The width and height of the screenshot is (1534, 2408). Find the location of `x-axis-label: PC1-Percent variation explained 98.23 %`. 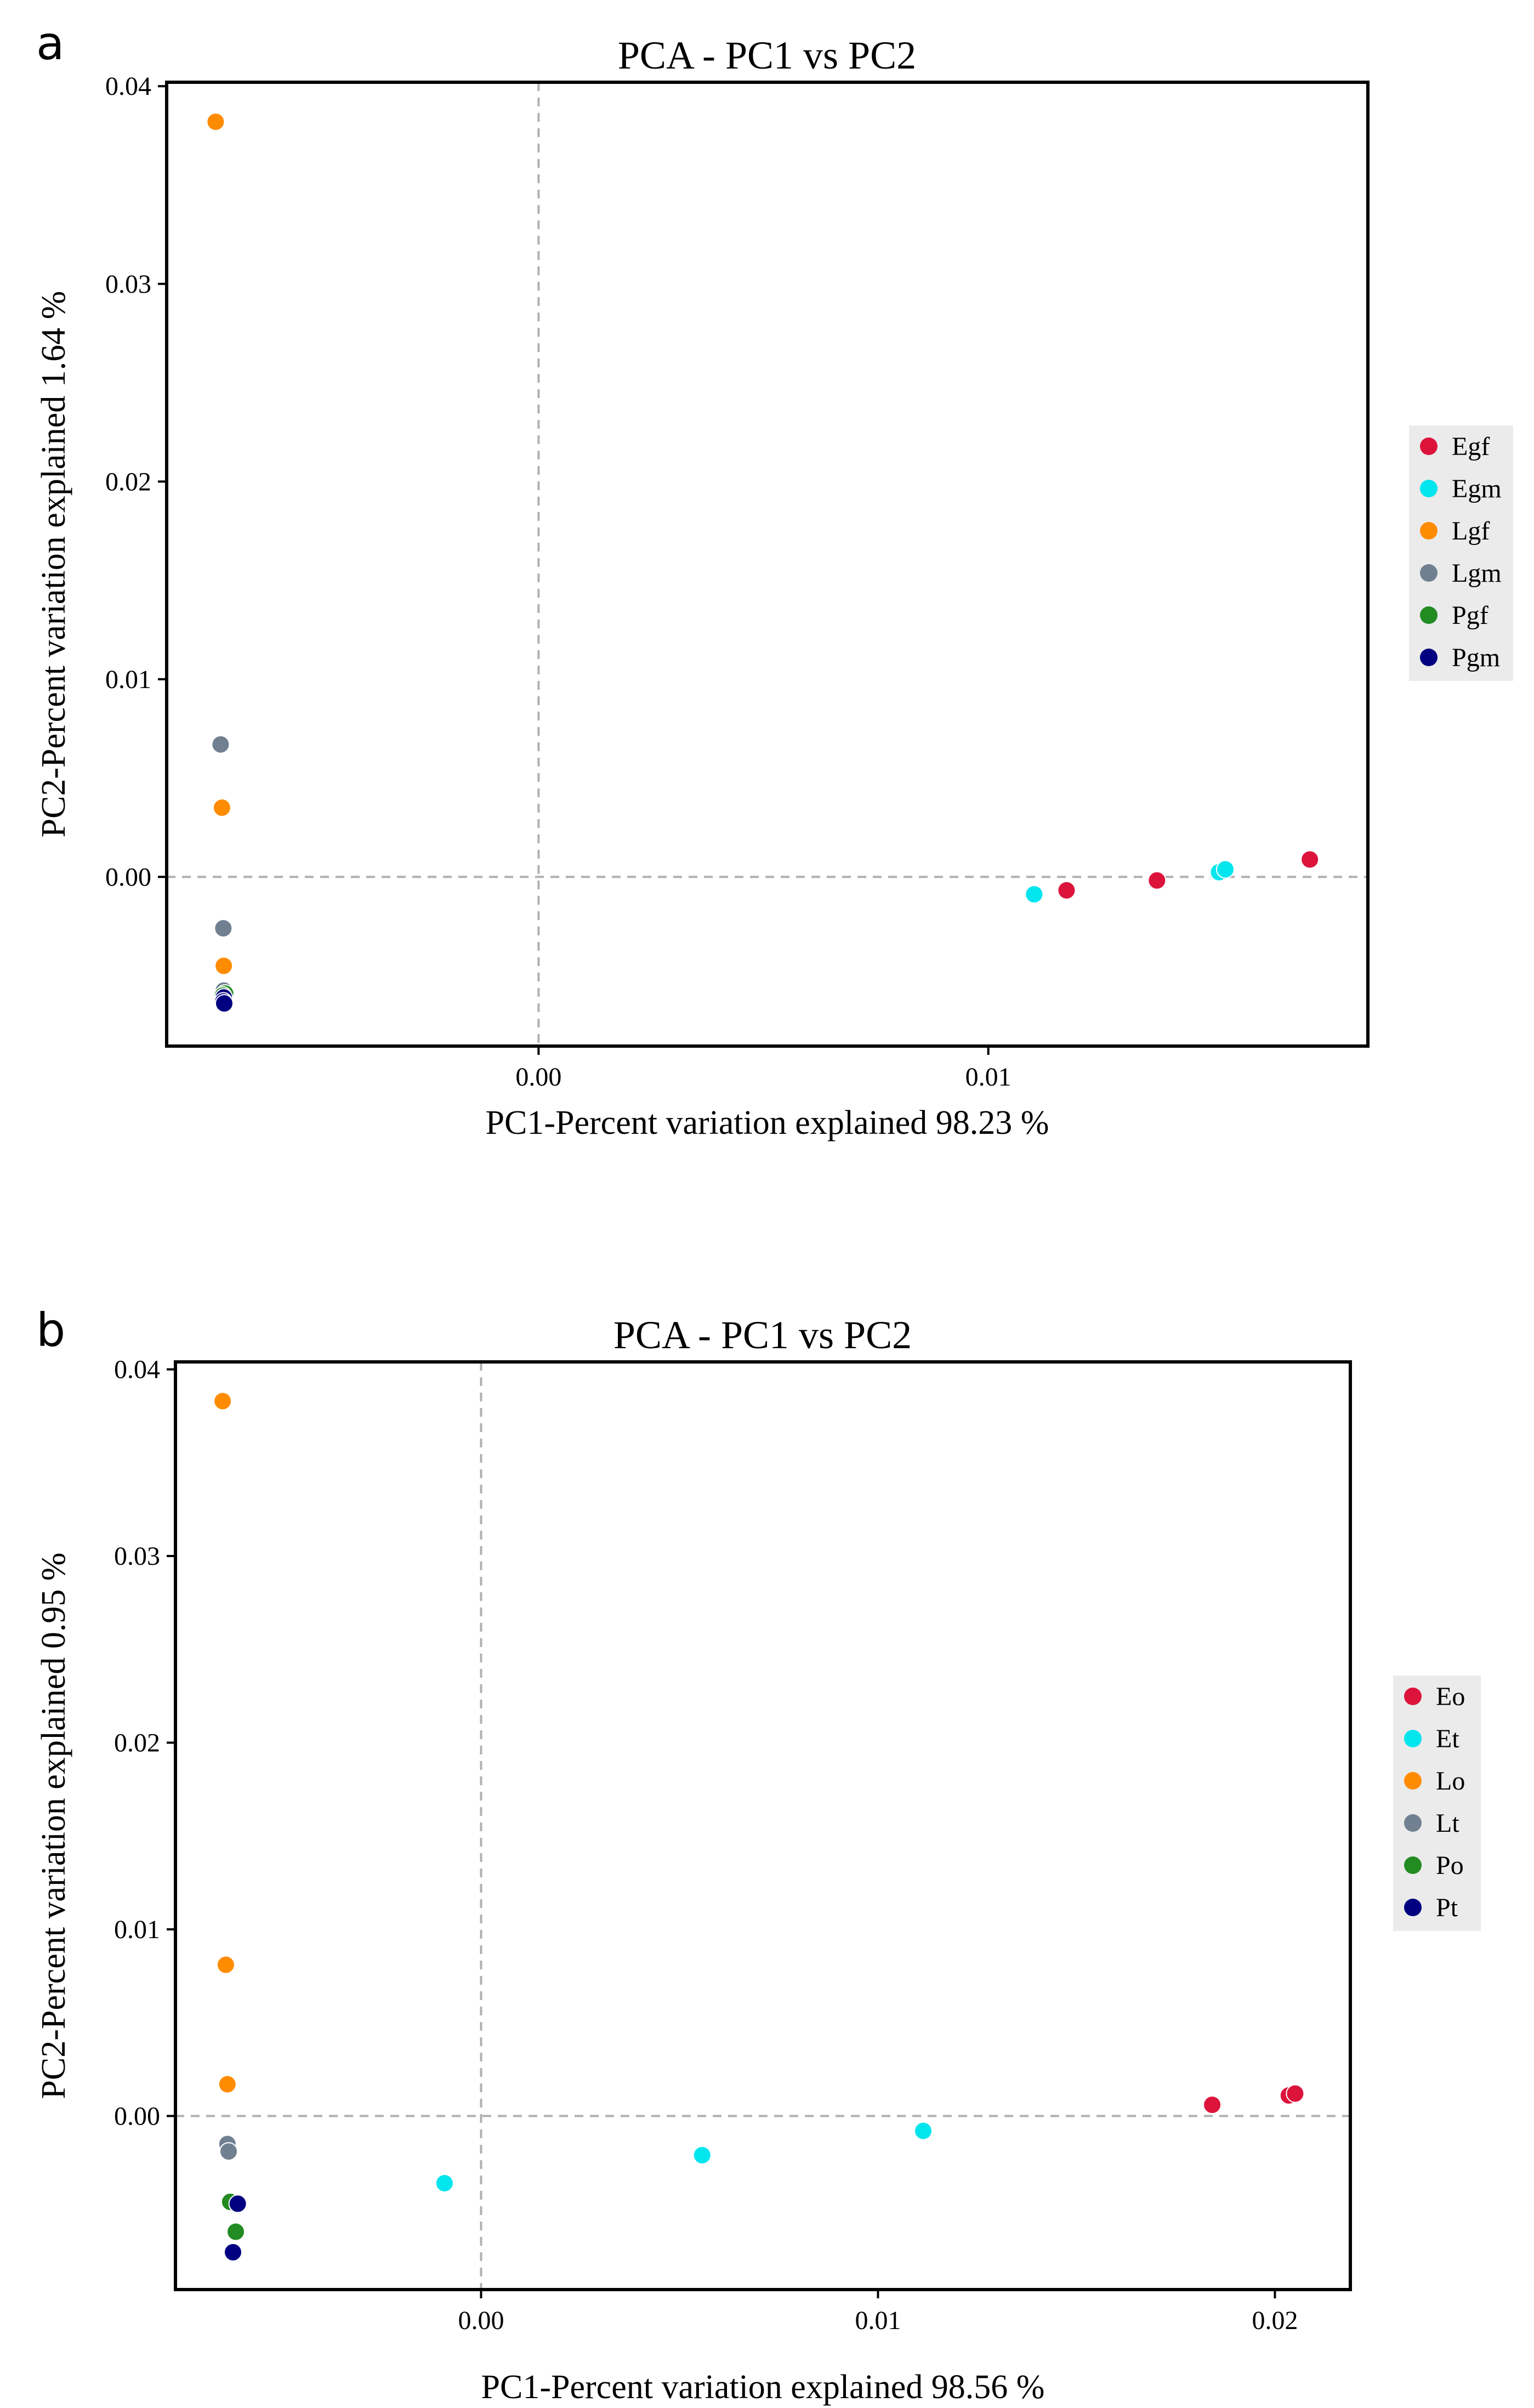

x-axis-label: PC1-Percent variation explained 98.23 % is located at coordinates (768, 1122).